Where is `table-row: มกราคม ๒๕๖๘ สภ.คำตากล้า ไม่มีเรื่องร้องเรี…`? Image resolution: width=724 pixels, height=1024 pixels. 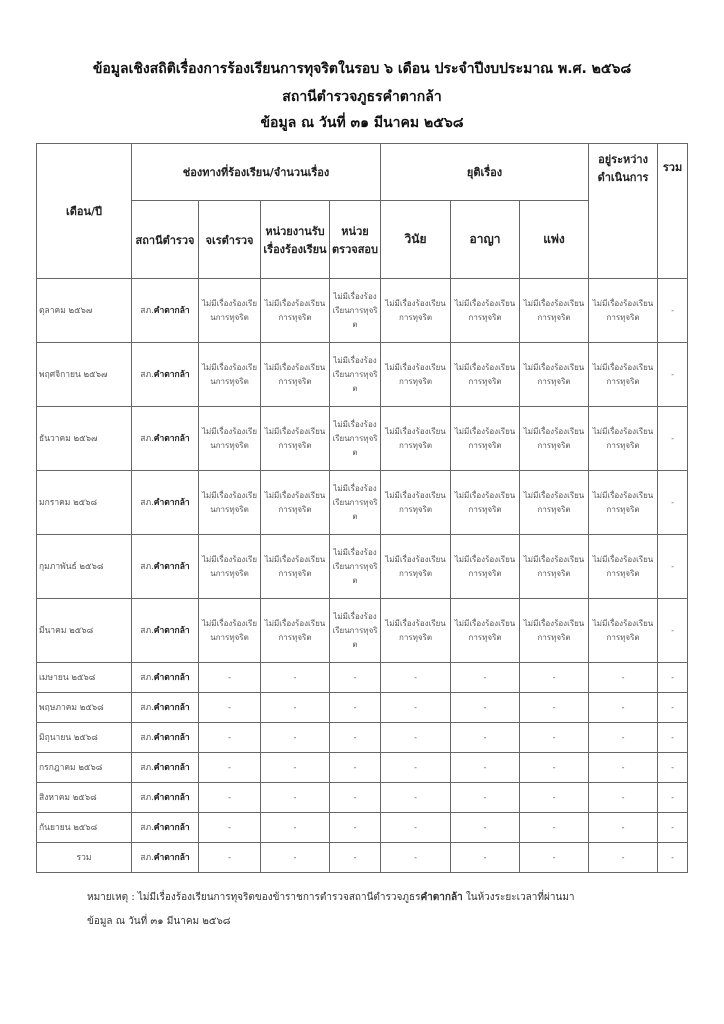
table-row: มกราคม ๒๕๖๘ สภ.คำตากล้า ไม่มีเรื่องร้องเรี… is located at coordinates (362, 502).